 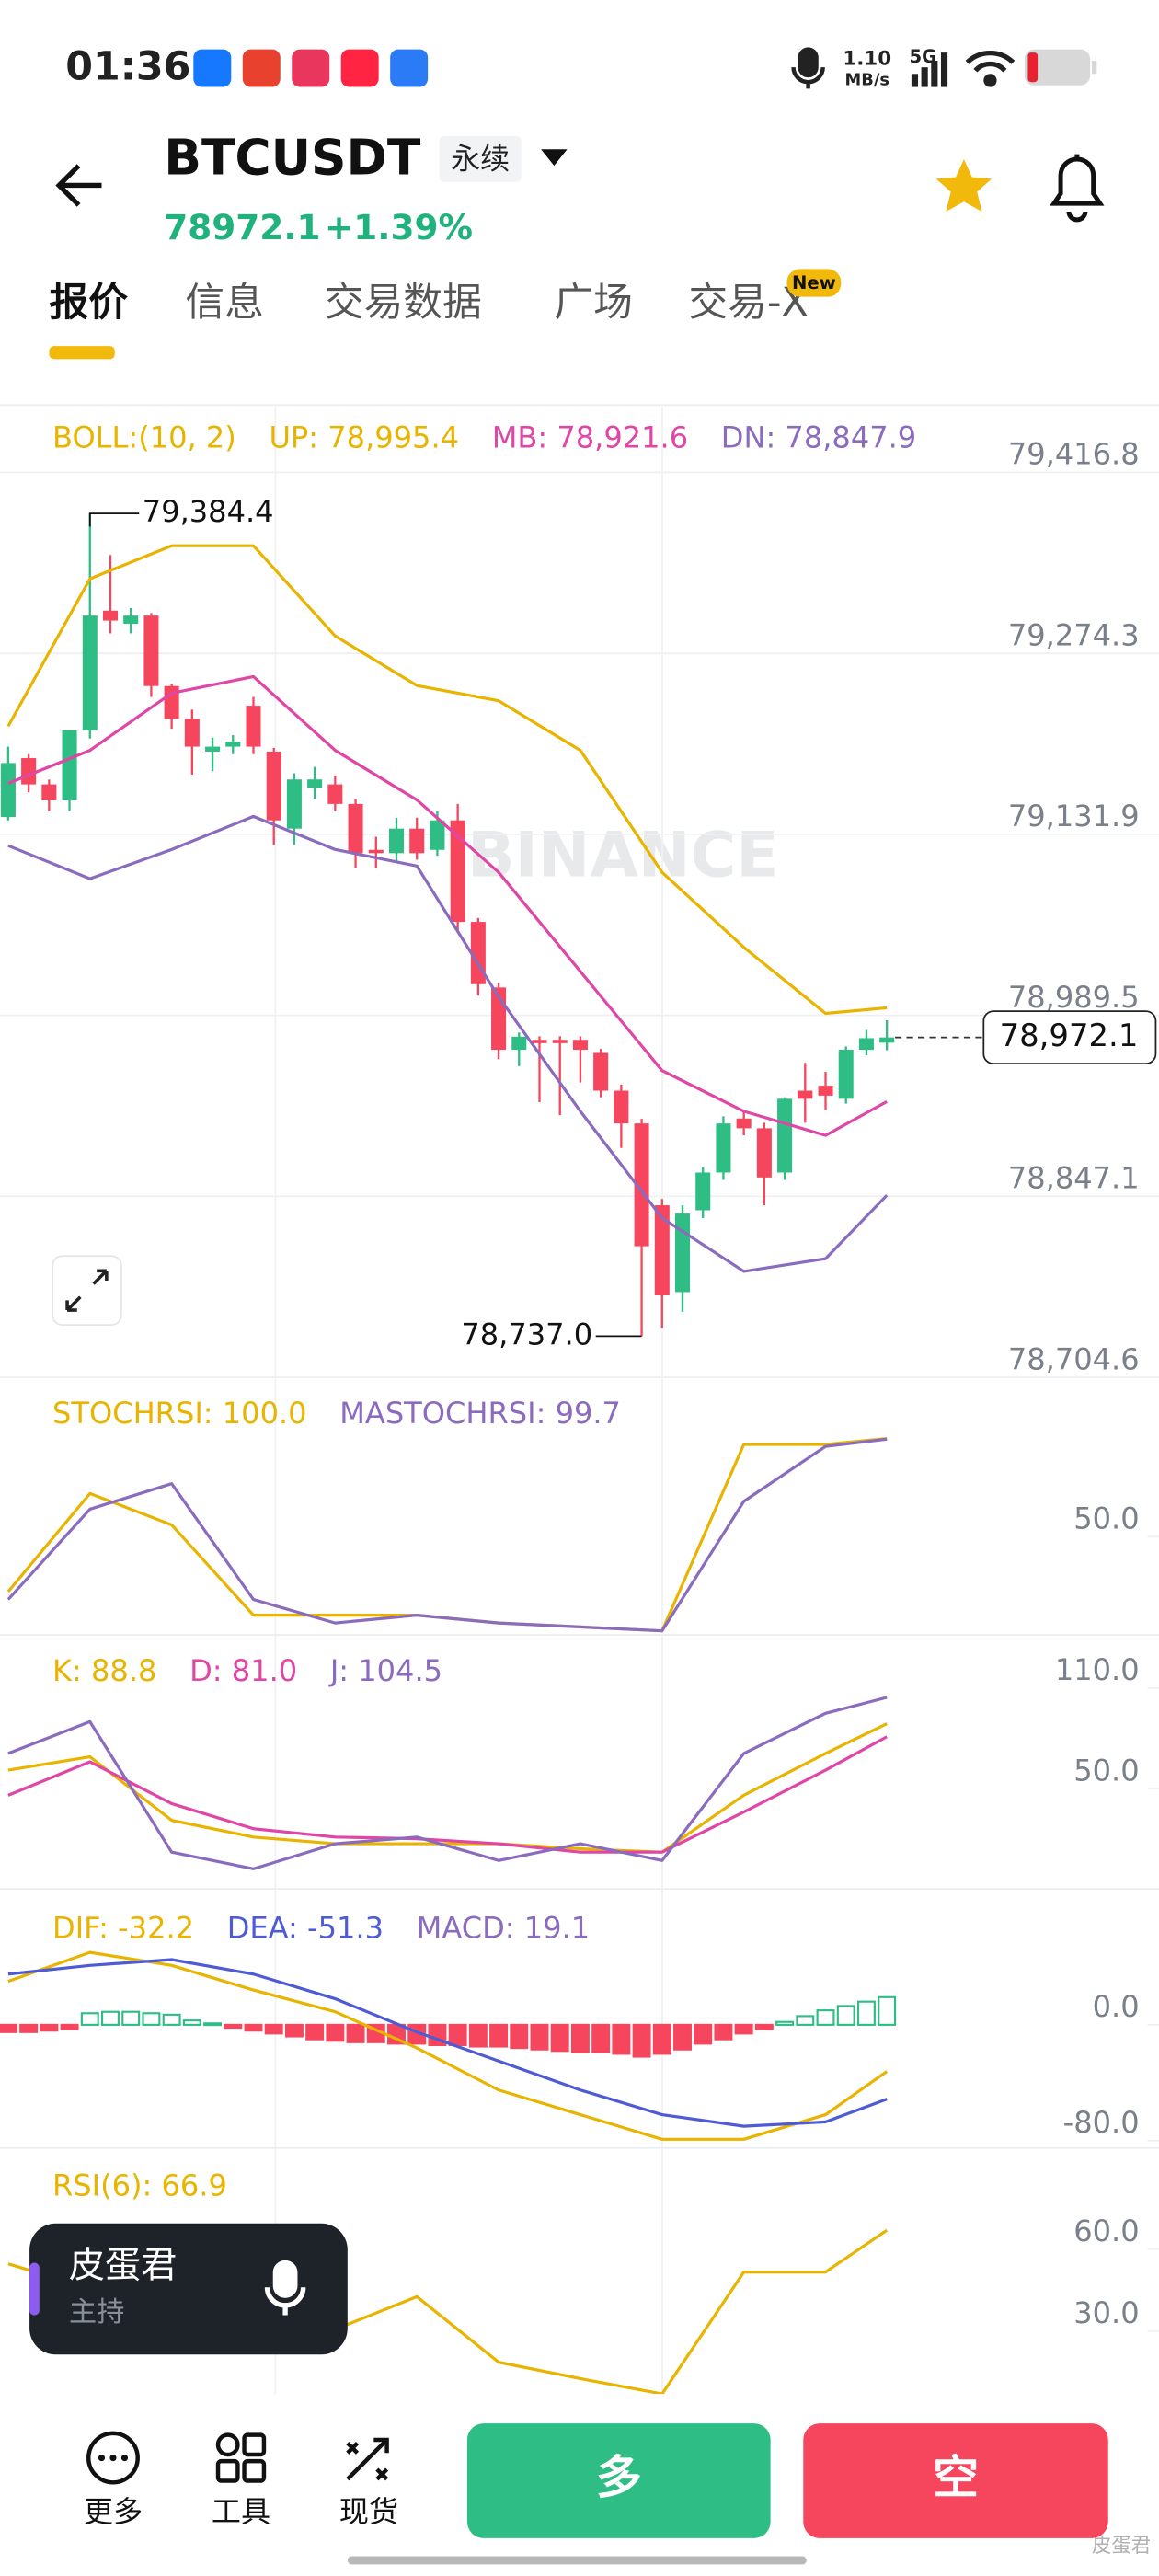 I want to click on host-accent, so click(x=34, y=2289).